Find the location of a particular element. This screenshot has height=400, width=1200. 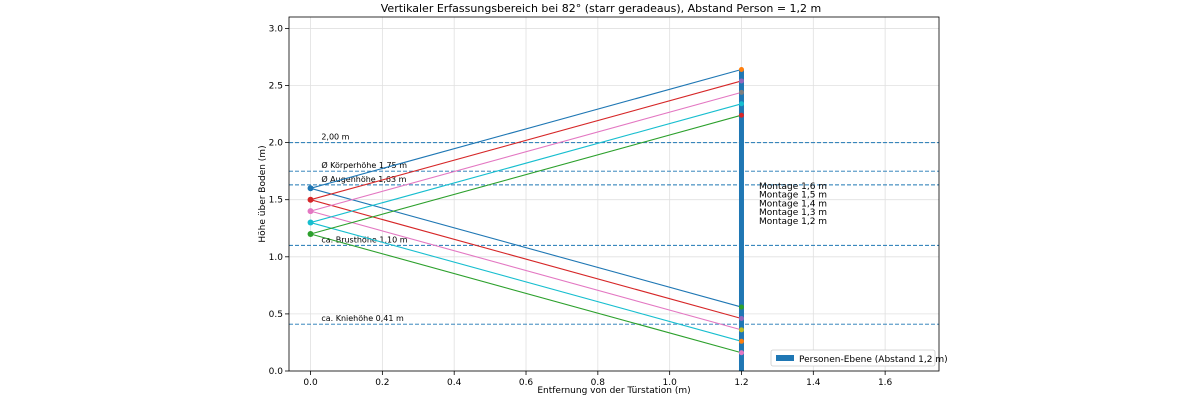

y-tick-label: 3.0 is located at coordinates (276, 29).